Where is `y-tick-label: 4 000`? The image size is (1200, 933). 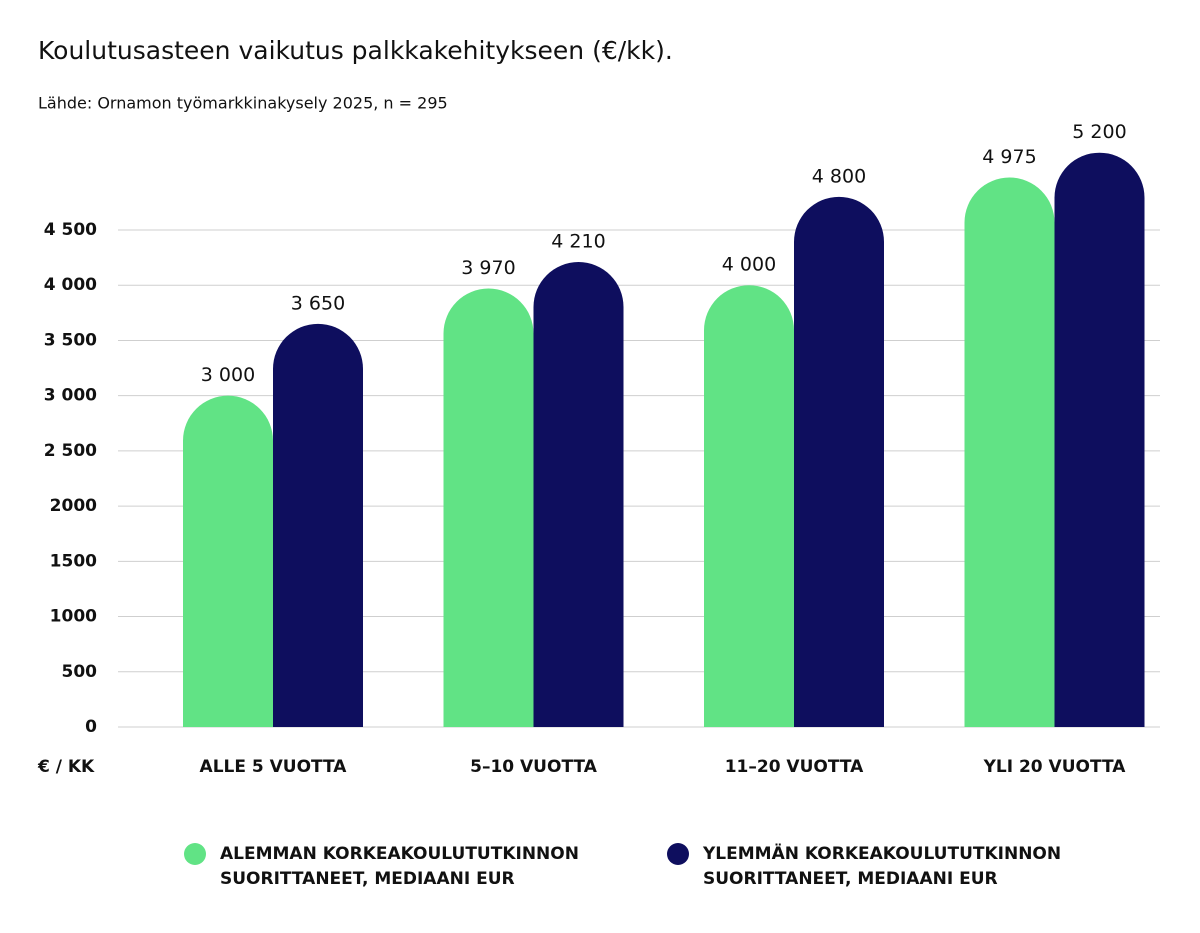
y-tick-label: 4 000 is located at coordinates (70, 285).